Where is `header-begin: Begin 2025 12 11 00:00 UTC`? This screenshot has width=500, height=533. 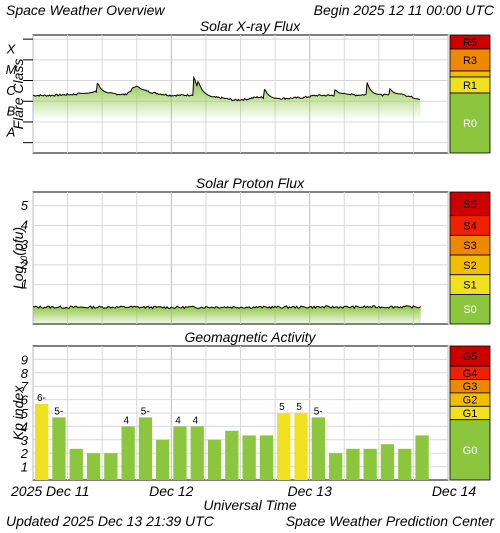
header-begin: Begin 2025 12 11 00:00 UTC is located at coordinates (404, 10).